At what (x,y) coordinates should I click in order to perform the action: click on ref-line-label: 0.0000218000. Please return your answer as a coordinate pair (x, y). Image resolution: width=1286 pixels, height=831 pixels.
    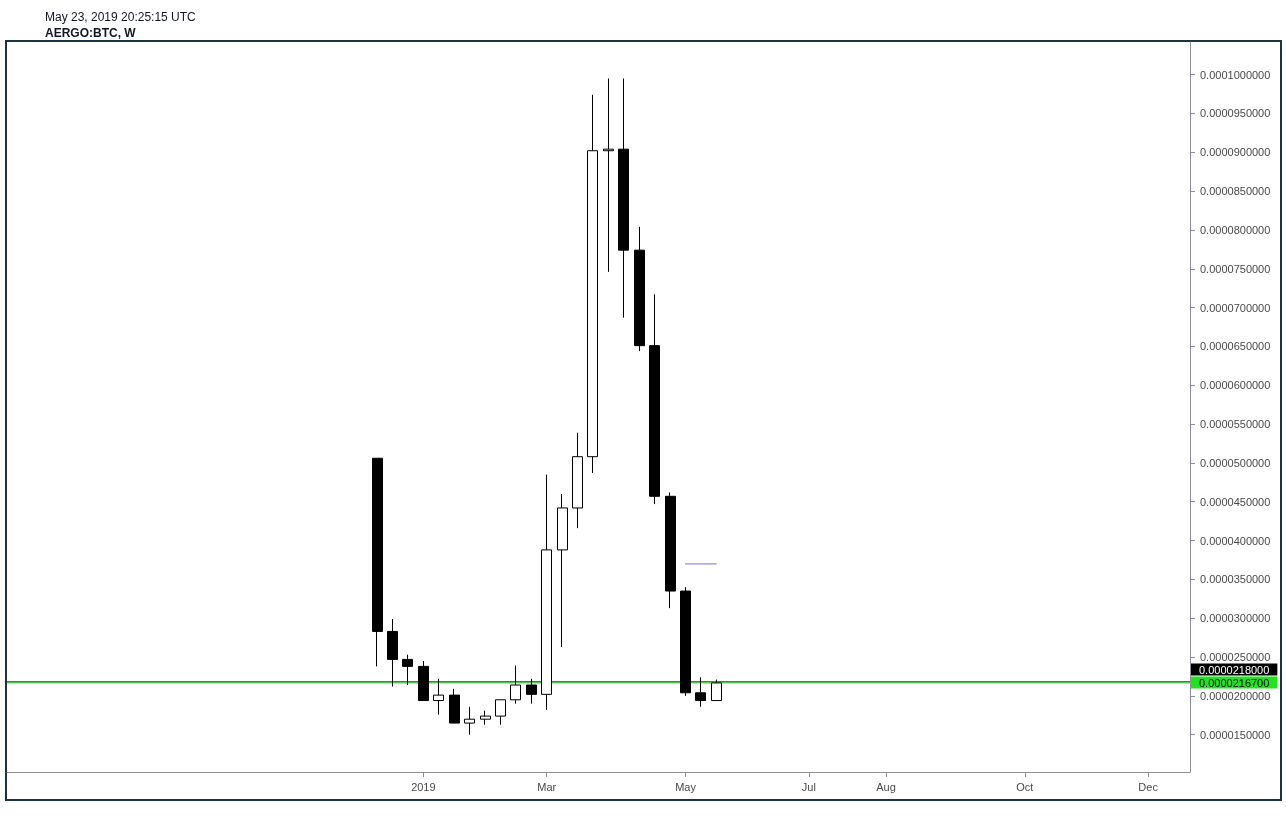
    Looking at the image, I should click on (1234, 669).